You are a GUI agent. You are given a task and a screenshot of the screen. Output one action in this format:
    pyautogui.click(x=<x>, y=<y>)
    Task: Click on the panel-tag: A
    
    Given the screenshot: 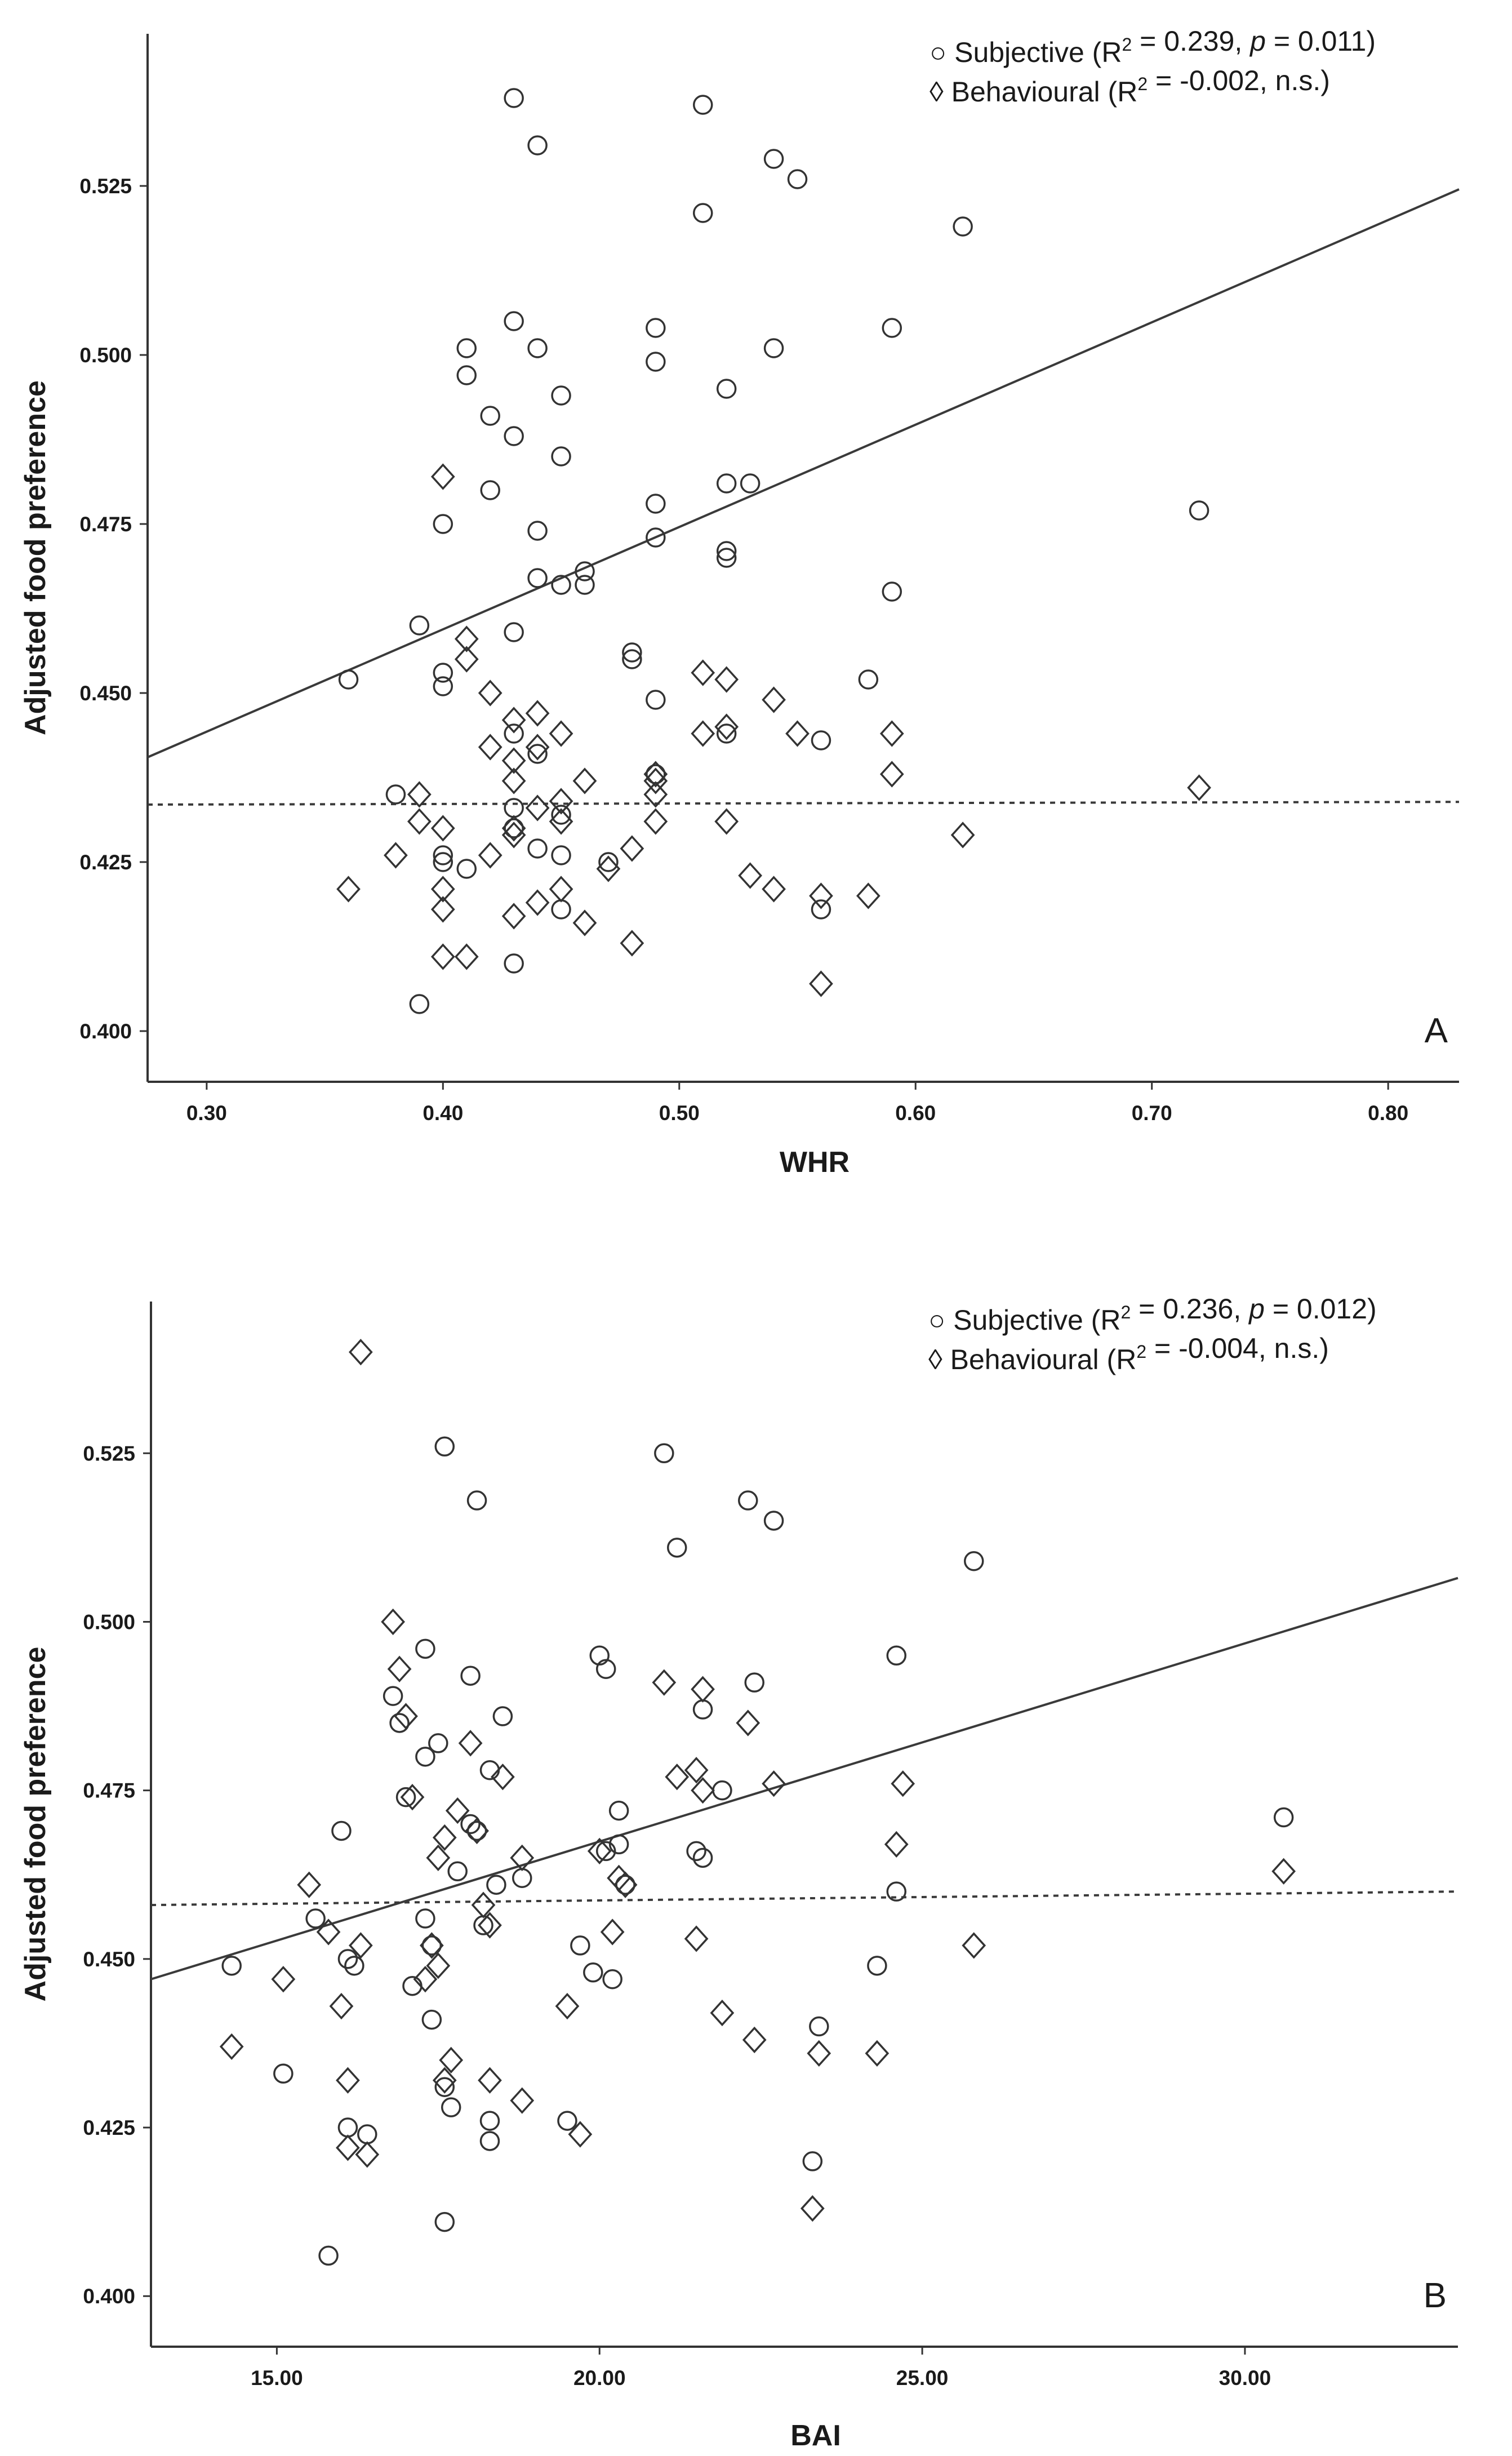 What is the action you would take?
    pyautogui.click(x=1436, y=1030)
    